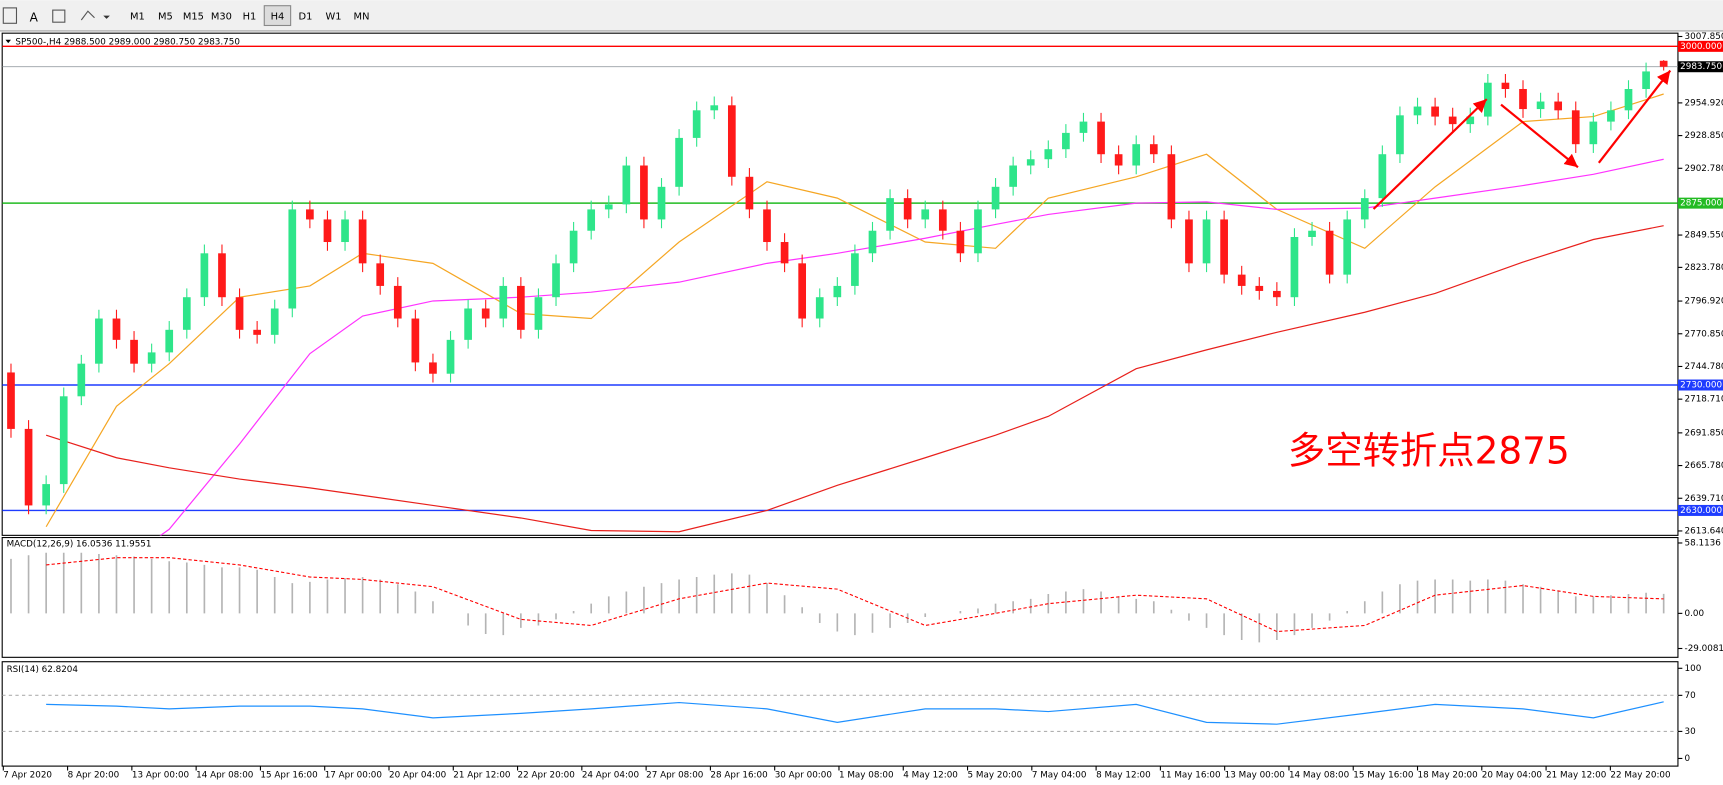 The height and width of the screenshot is (785, 1723). Describe the element at coordinates (1576, 775) in the screenshot. I see `x-tick-label: 21 May 12:00` at that location.